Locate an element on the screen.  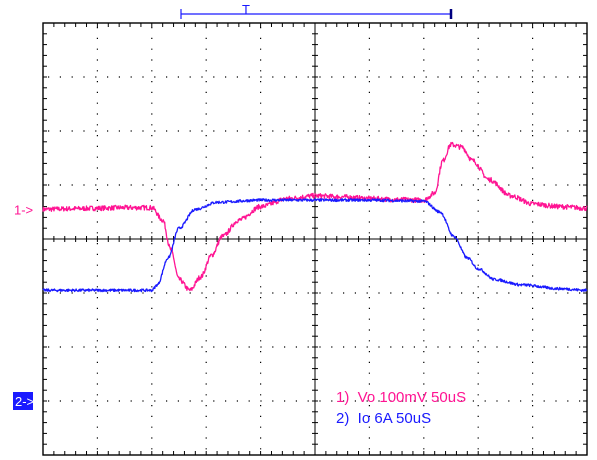
channel-1-marker: 1-> is located at coordinates (23, 209).